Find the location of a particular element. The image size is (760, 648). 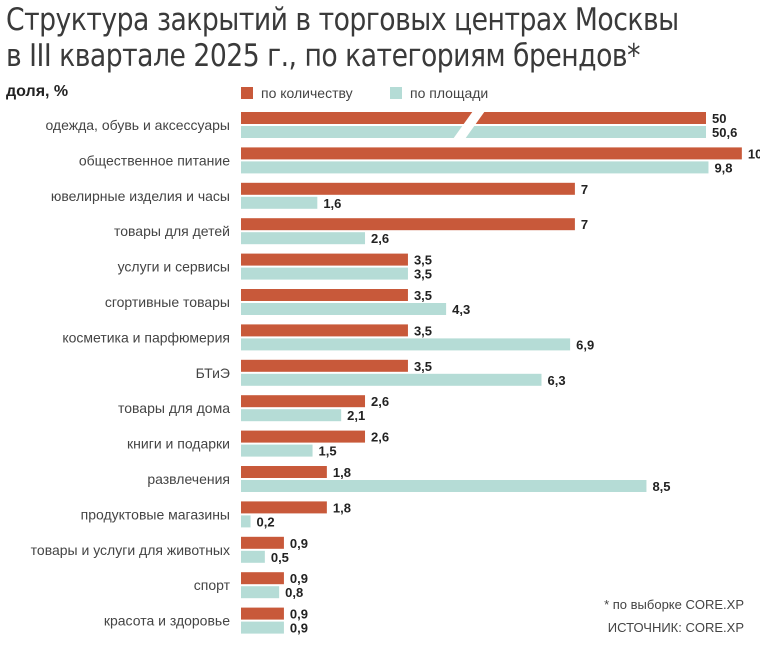

data-label: 1,6 is located at coordinates (332, 203).